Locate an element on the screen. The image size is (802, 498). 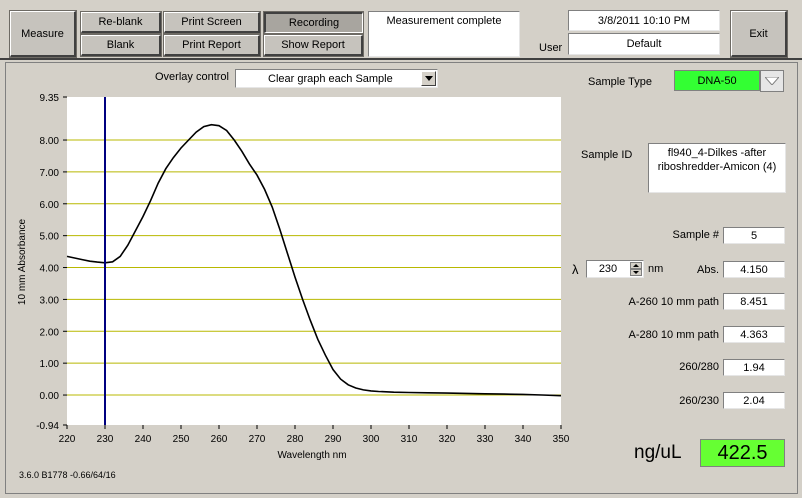
x-tick-label: 280 is located at coordinates (295, 439).